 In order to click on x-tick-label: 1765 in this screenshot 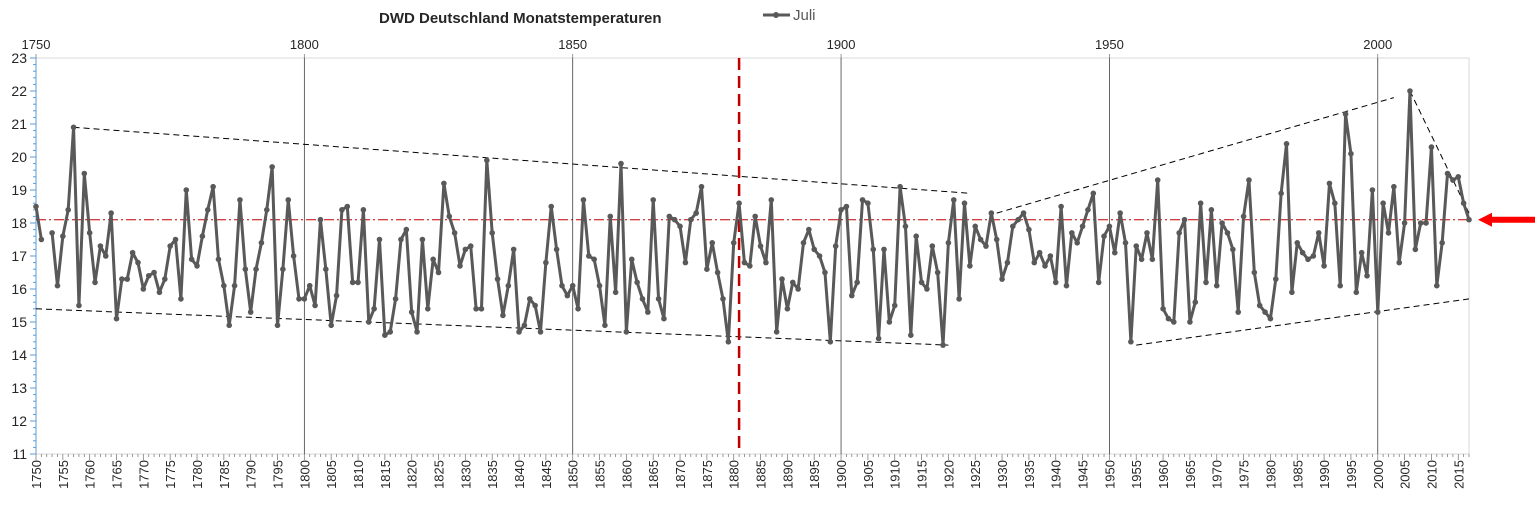, I will do `click(117, 474)`.